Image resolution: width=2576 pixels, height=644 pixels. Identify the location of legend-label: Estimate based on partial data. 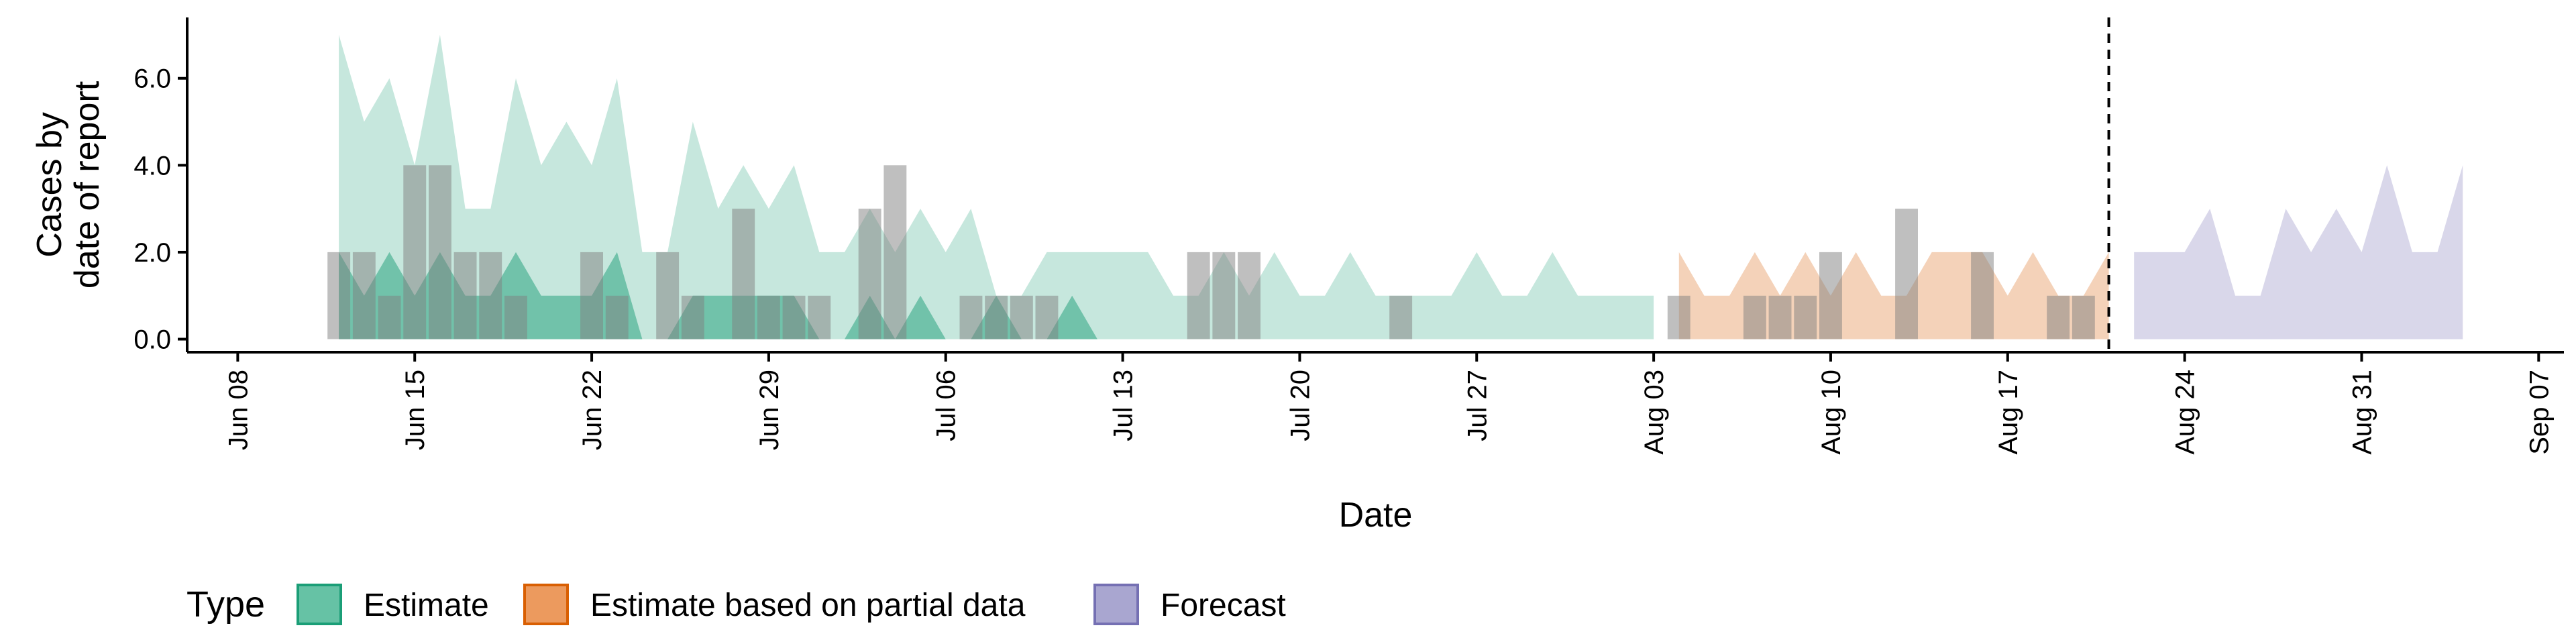
(808, 605).